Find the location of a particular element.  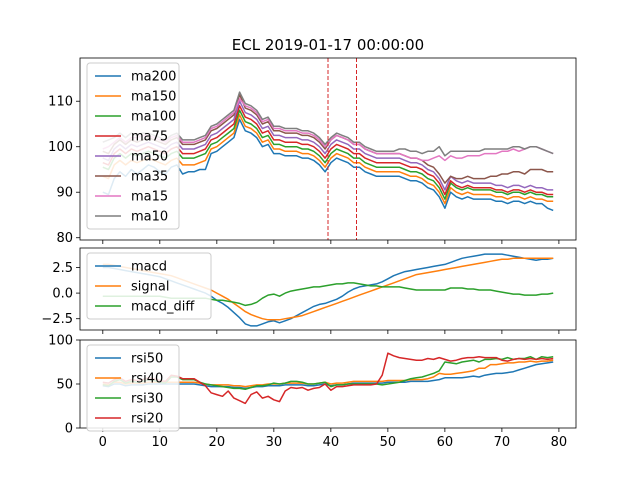

legend-label-ma200: ma200 is located at coordinates (153, 77).